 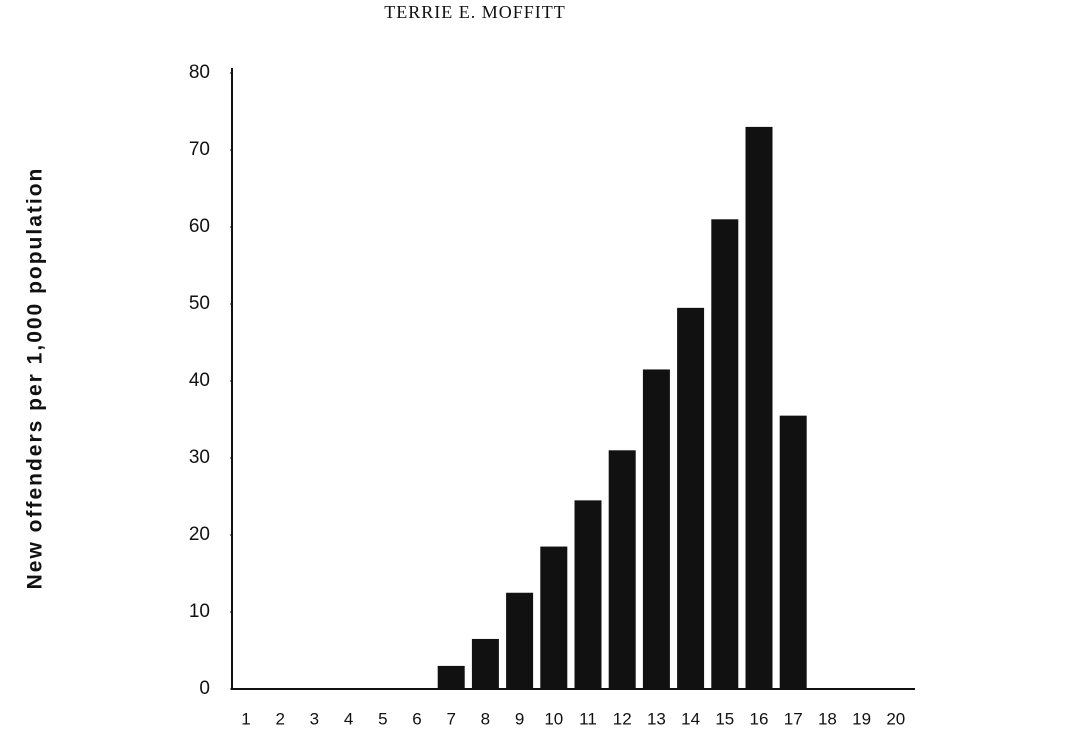 What do you see at coordinates (416, 718) in the screenshot?
I see `x-tick-label: 6` at bounding box center [416, 718].